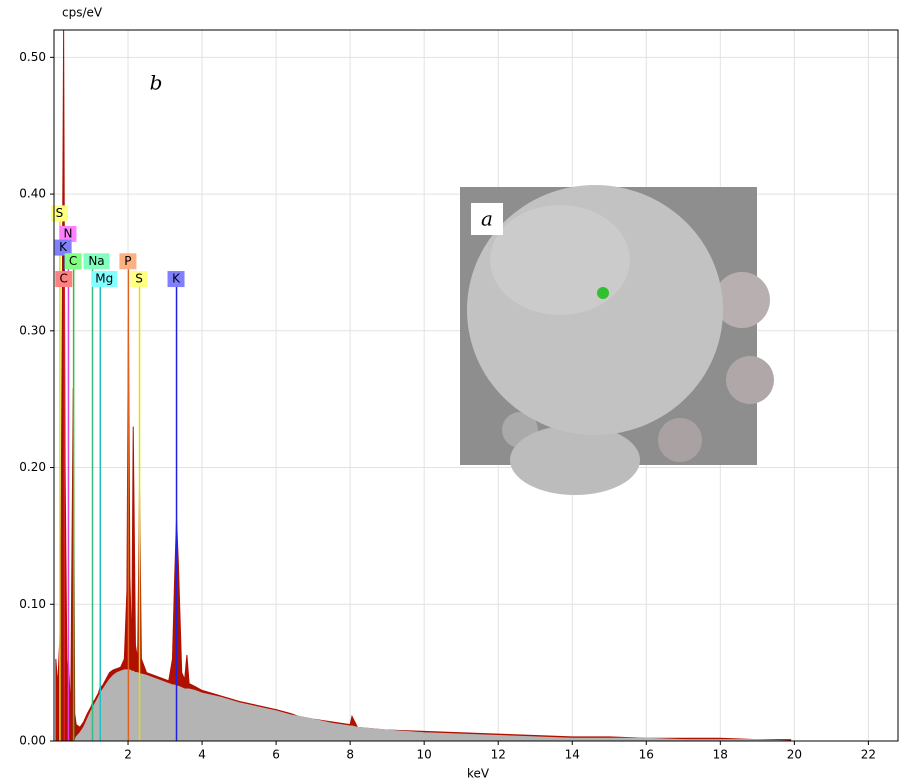 This screenshot has width=899, height=782. I want to click on y-axis-label: cps/eV, so click(82, 13).